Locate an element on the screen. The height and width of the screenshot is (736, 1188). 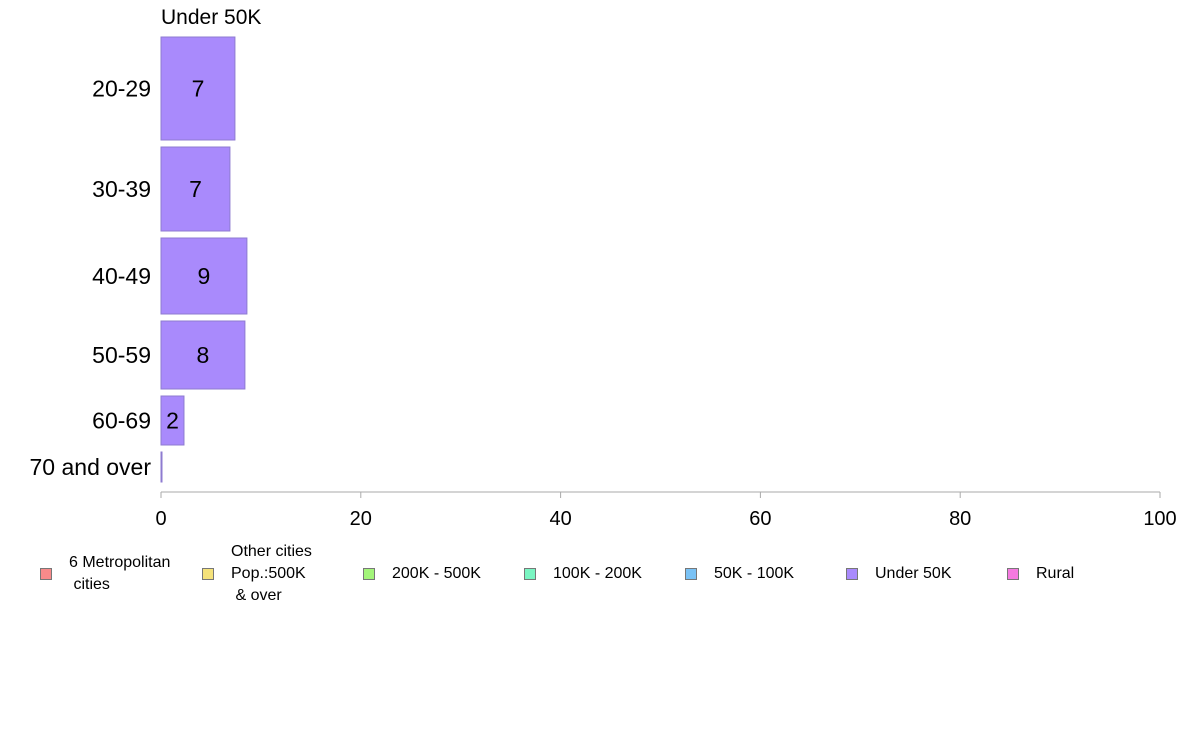
legend-label: 100K - 200K is located at coordinates (597, 573).